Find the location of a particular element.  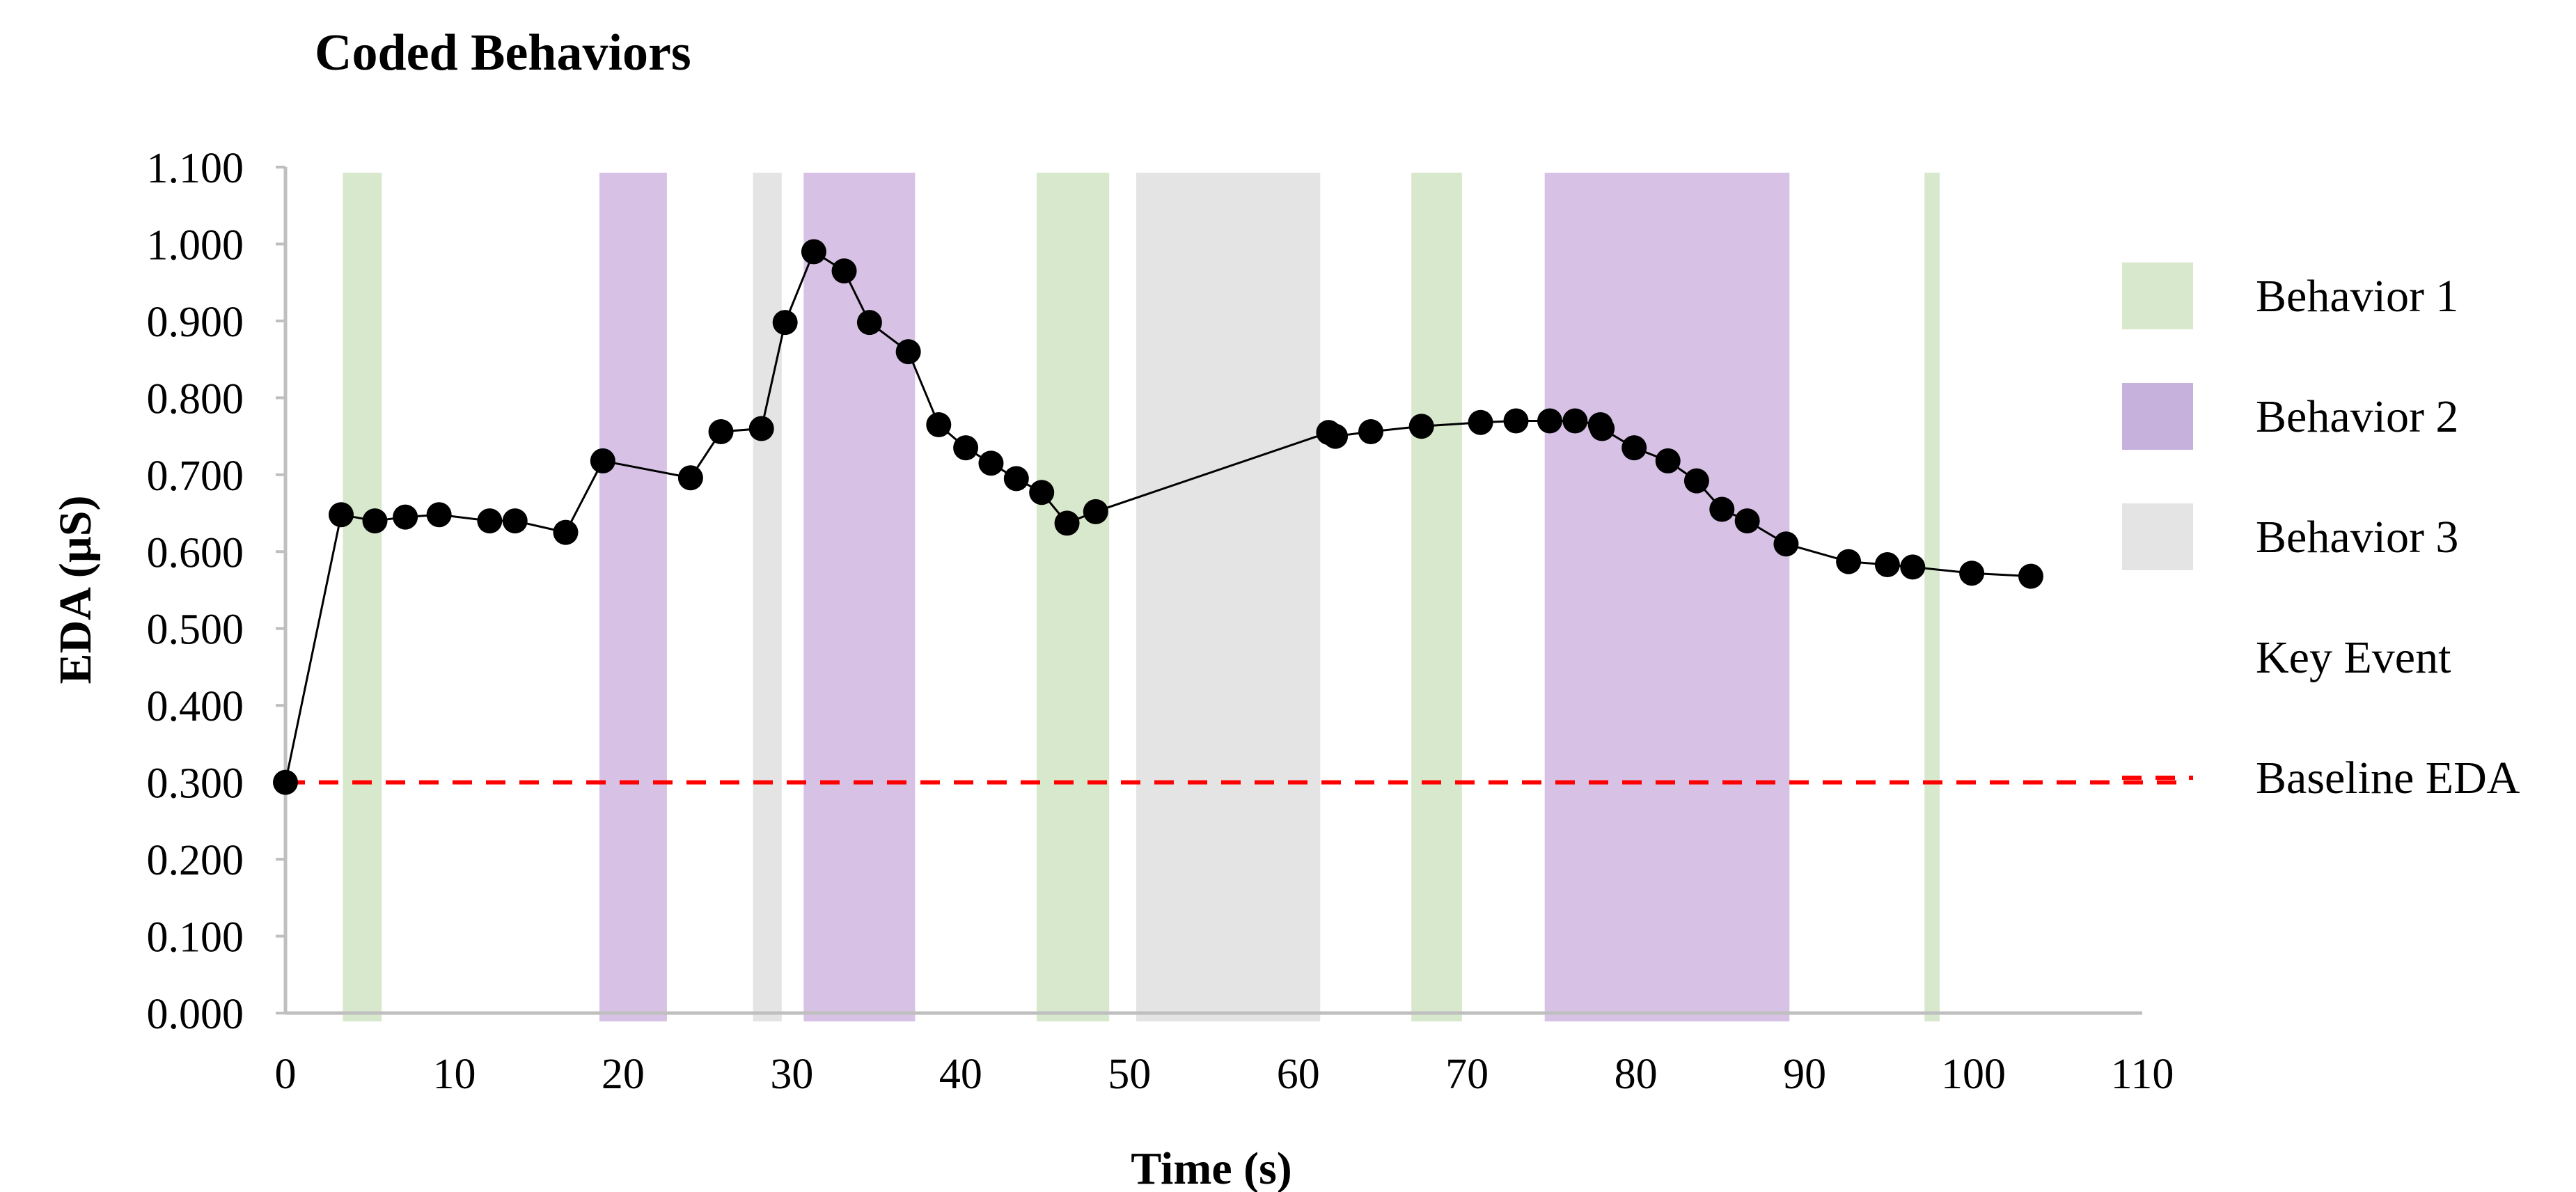

x-tick-label: 40 is located at coordinates (960, 1074).